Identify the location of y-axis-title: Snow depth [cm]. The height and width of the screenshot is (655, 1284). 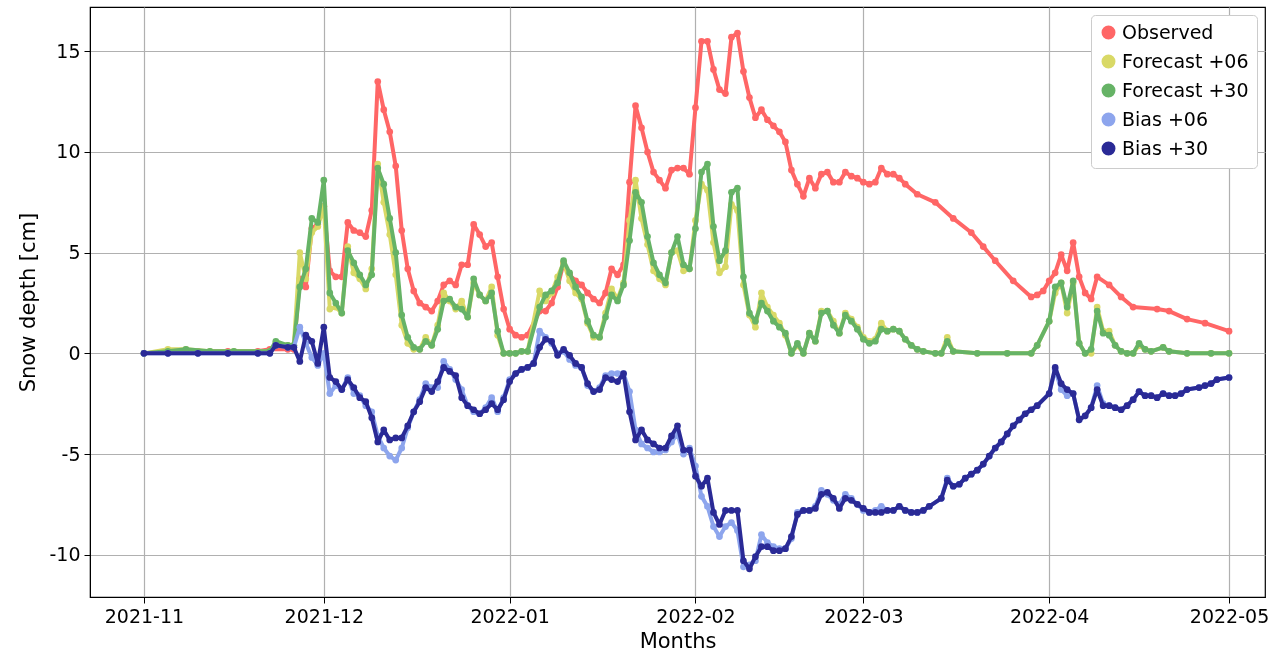
(28, 302).